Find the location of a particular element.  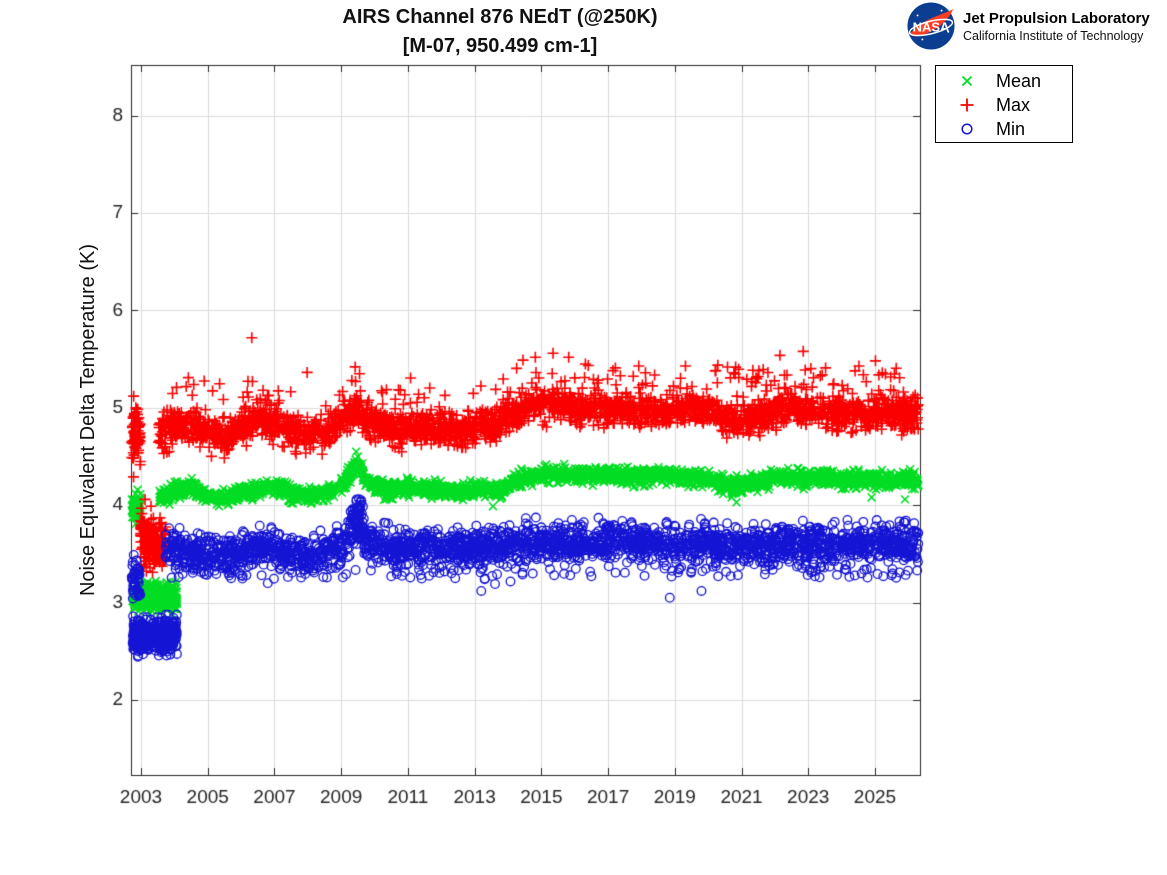

legend-mean-x-icon is located at coordinates (967, 81).